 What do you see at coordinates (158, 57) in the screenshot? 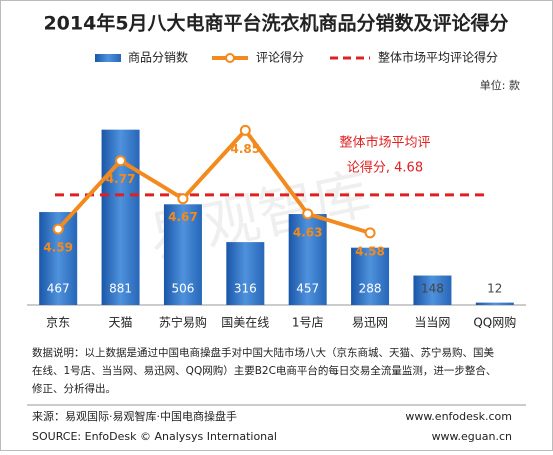
I see `legend-label: 商品分销数` at bounding box center [158, 57].